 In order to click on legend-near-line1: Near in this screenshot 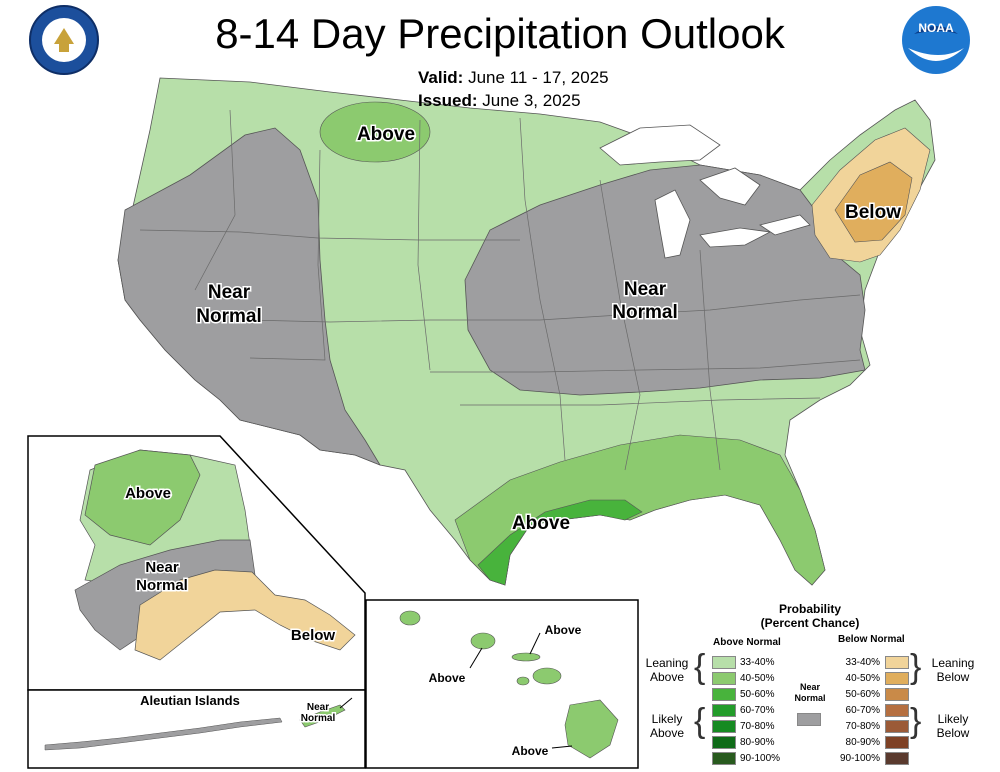, I will do `click(809, 687)`.